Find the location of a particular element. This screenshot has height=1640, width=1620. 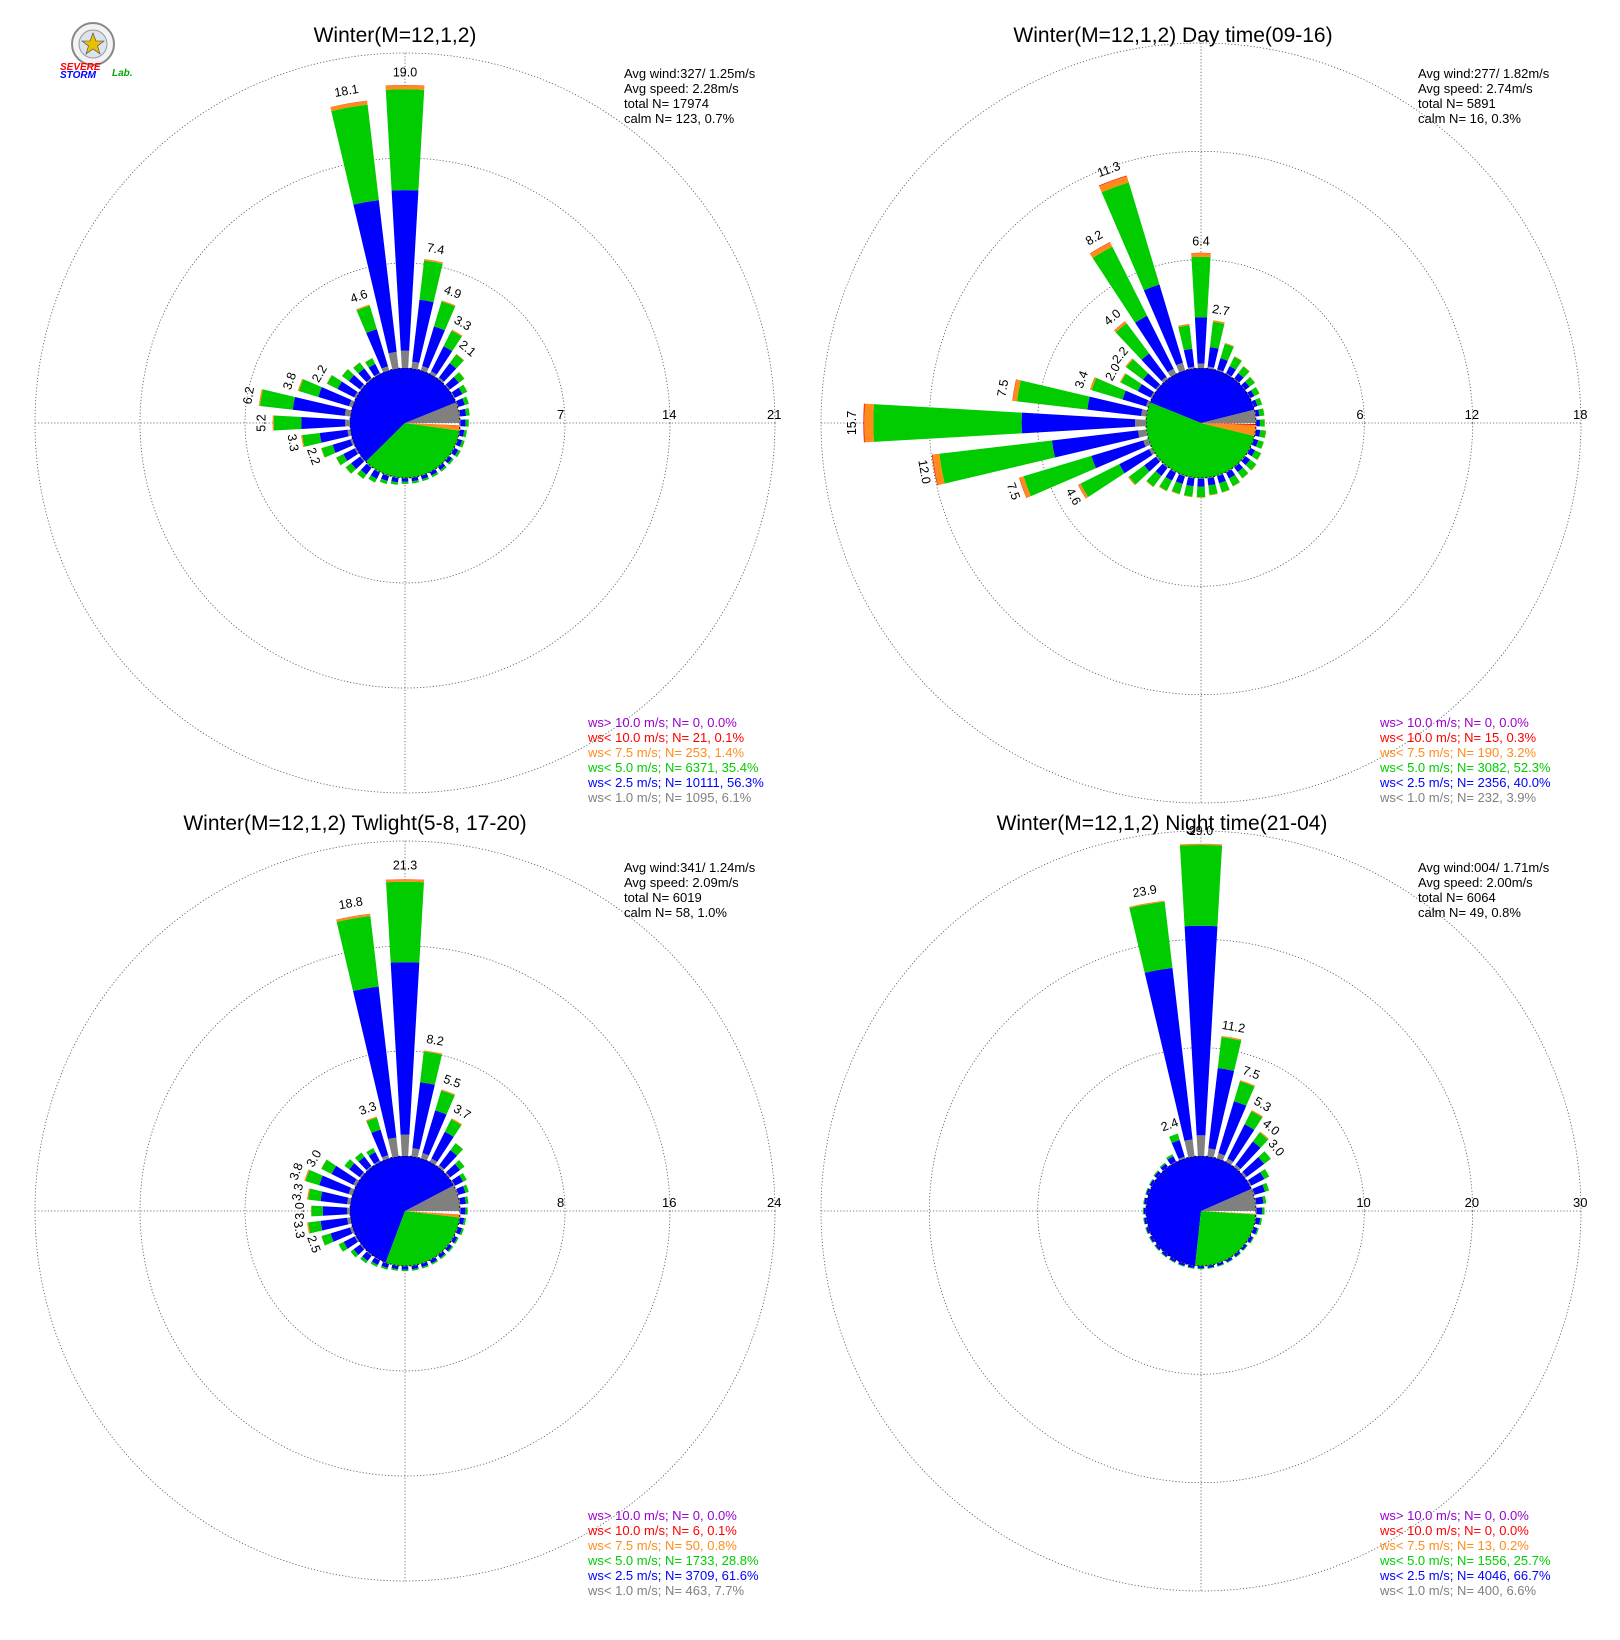

bar-value-label: 3.8 is located at coordinates (296, 1171).